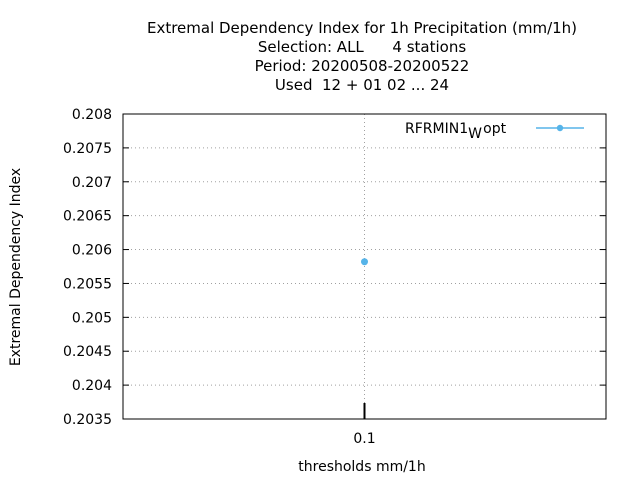 This screenshot has width=640, height=480. I want to click on legend-entry-marker, so click(560, 128).